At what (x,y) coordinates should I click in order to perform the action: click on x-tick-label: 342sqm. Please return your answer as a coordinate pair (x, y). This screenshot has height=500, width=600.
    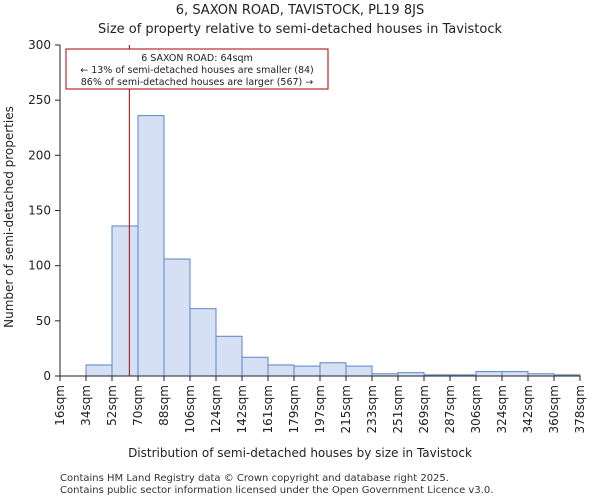
    Looking at the image, I should click on (528, 409).